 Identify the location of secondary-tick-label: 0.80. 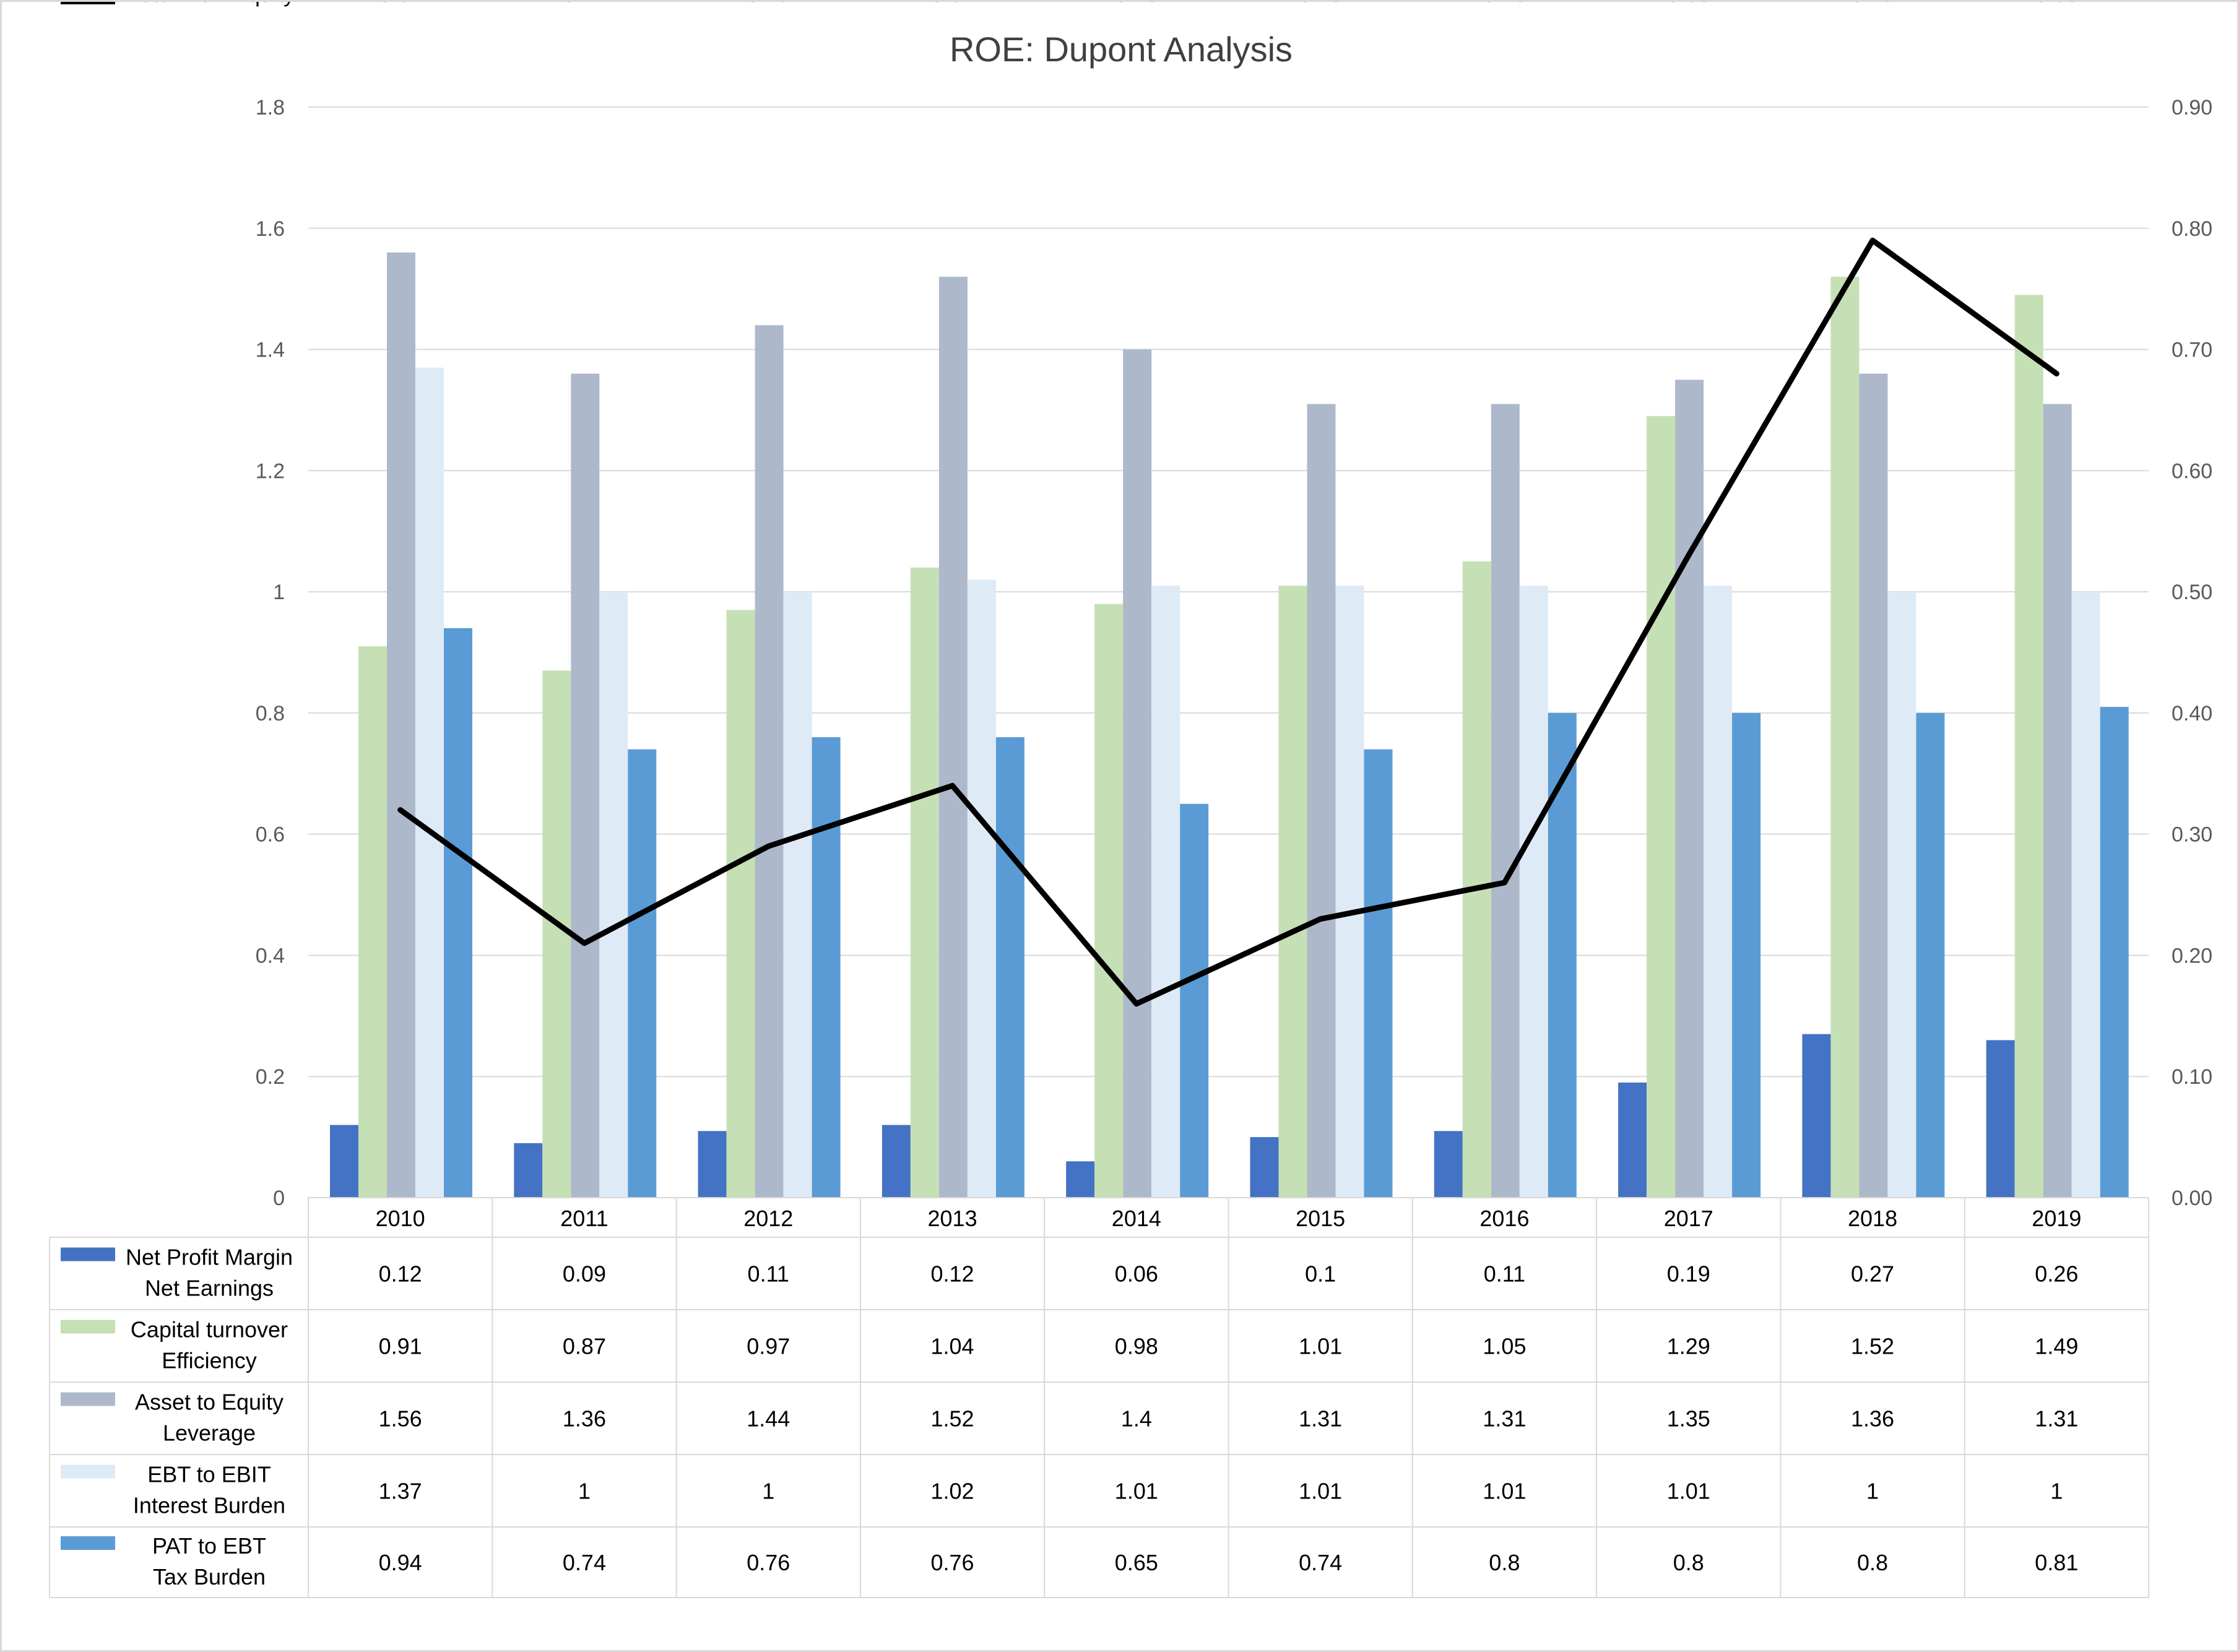
(2192, 229).